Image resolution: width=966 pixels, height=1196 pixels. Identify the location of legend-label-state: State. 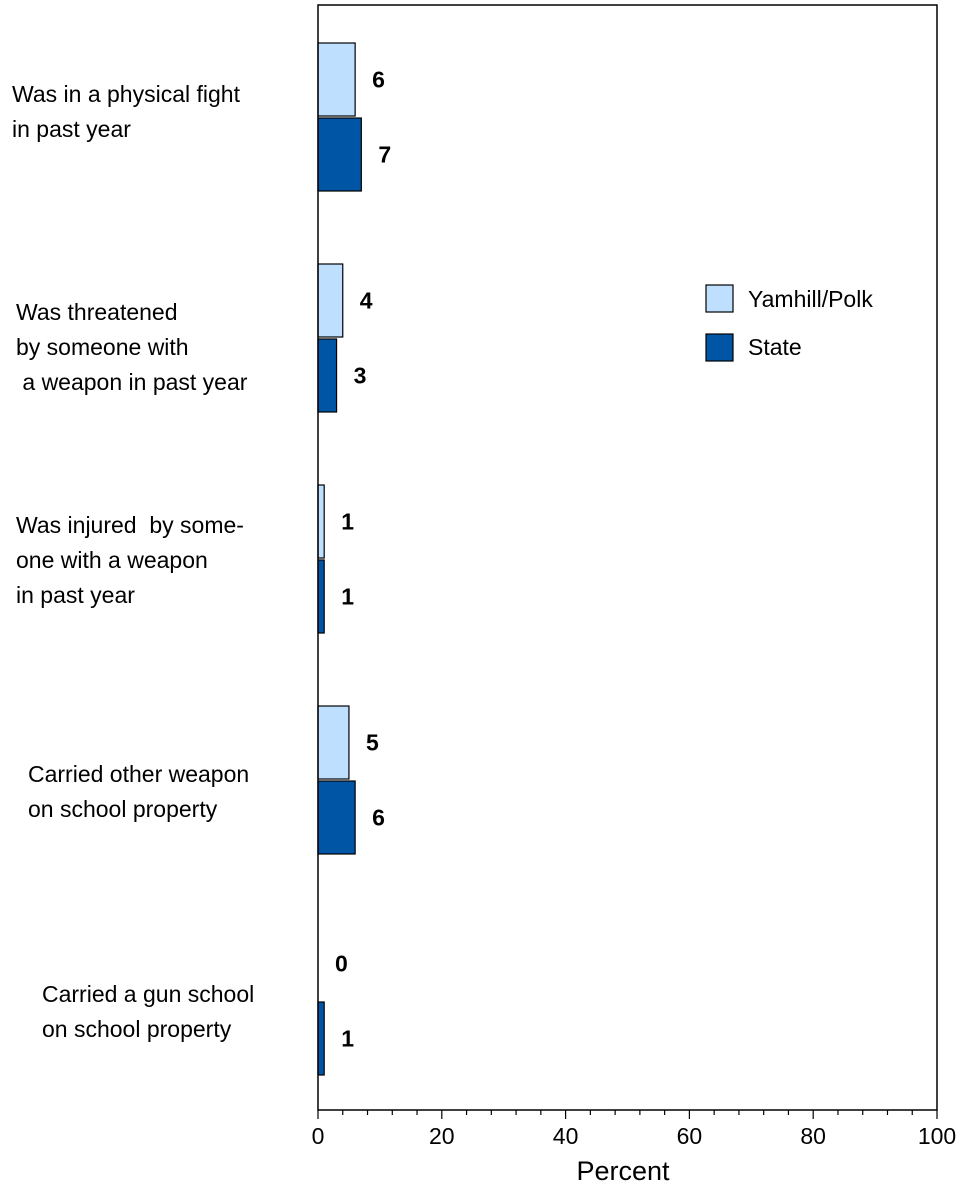
(775, 347).